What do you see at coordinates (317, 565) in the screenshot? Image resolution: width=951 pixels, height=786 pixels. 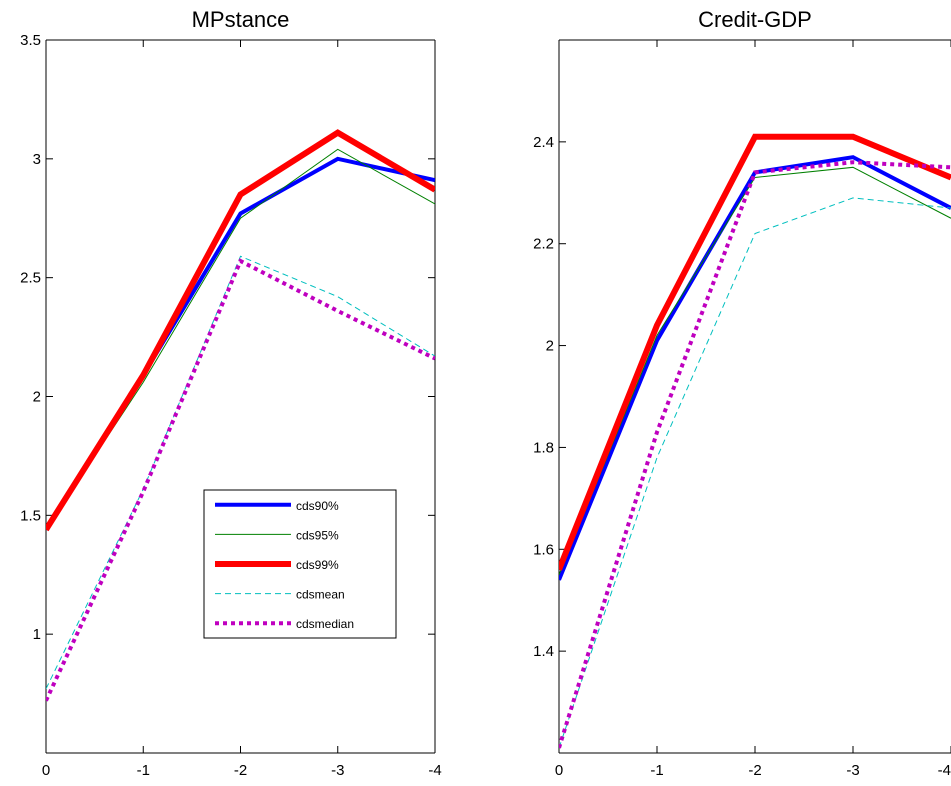 I see `legend-label: cds99%` at bounding box center [317, 565].